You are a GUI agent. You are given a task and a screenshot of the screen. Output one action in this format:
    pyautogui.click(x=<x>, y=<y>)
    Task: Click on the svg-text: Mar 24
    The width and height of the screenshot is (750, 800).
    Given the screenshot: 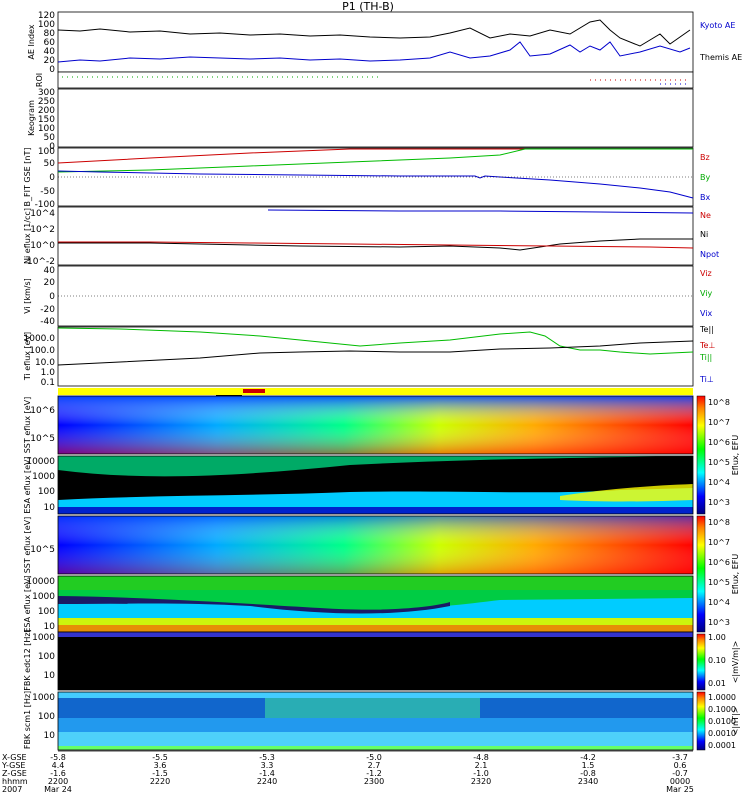 What is the action you would take?
    pyautogui.click(x=58, y=789)
    